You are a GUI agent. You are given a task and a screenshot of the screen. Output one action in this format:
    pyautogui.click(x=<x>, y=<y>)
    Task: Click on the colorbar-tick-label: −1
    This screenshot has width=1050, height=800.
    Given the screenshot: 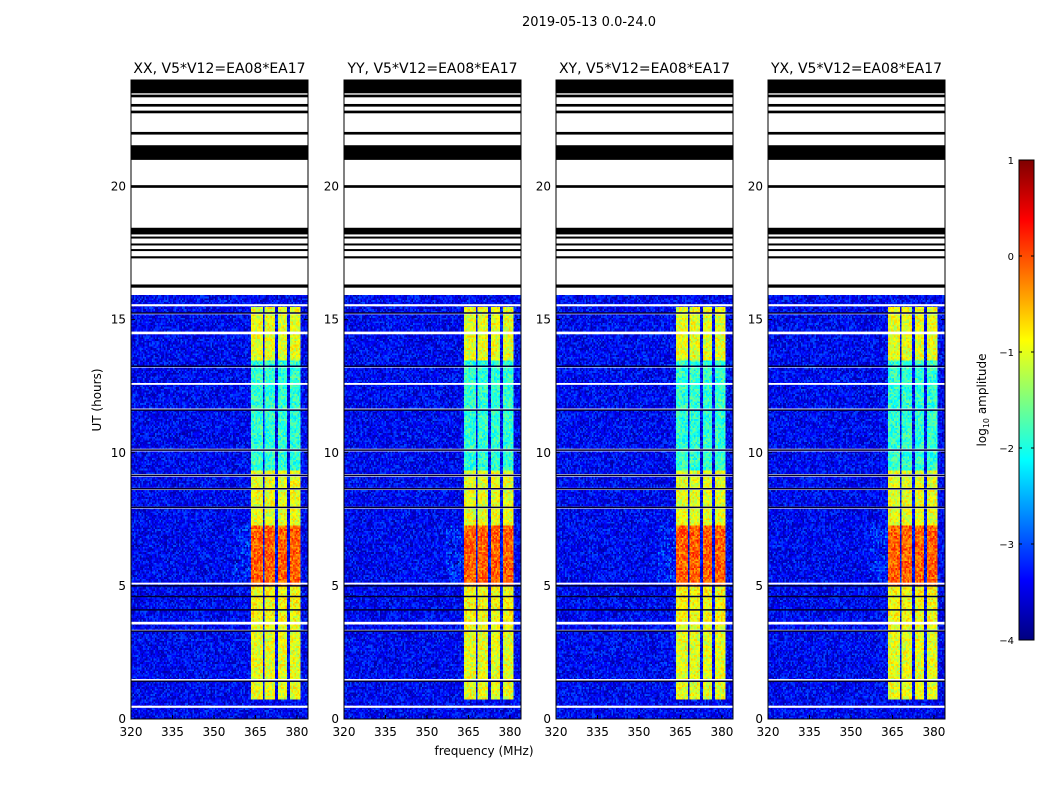 What is the action you would take?
    pyautogui.click(x=1006, y=353)
    